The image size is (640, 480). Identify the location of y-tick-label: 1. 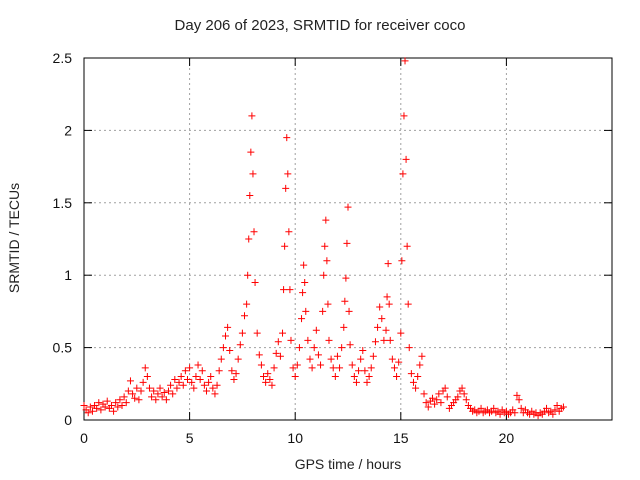
(68, 275).